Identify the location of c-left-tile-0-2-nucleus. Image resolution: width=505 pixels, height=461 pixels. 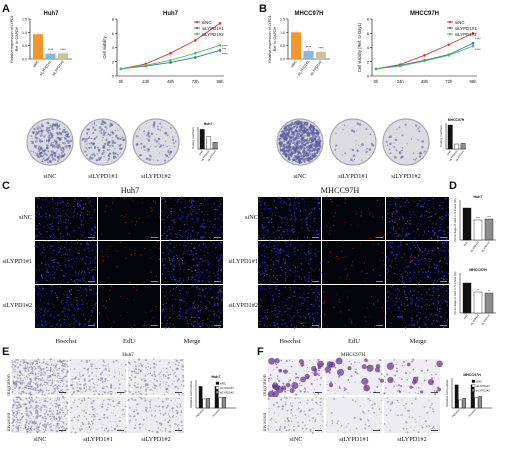
(193, 211).